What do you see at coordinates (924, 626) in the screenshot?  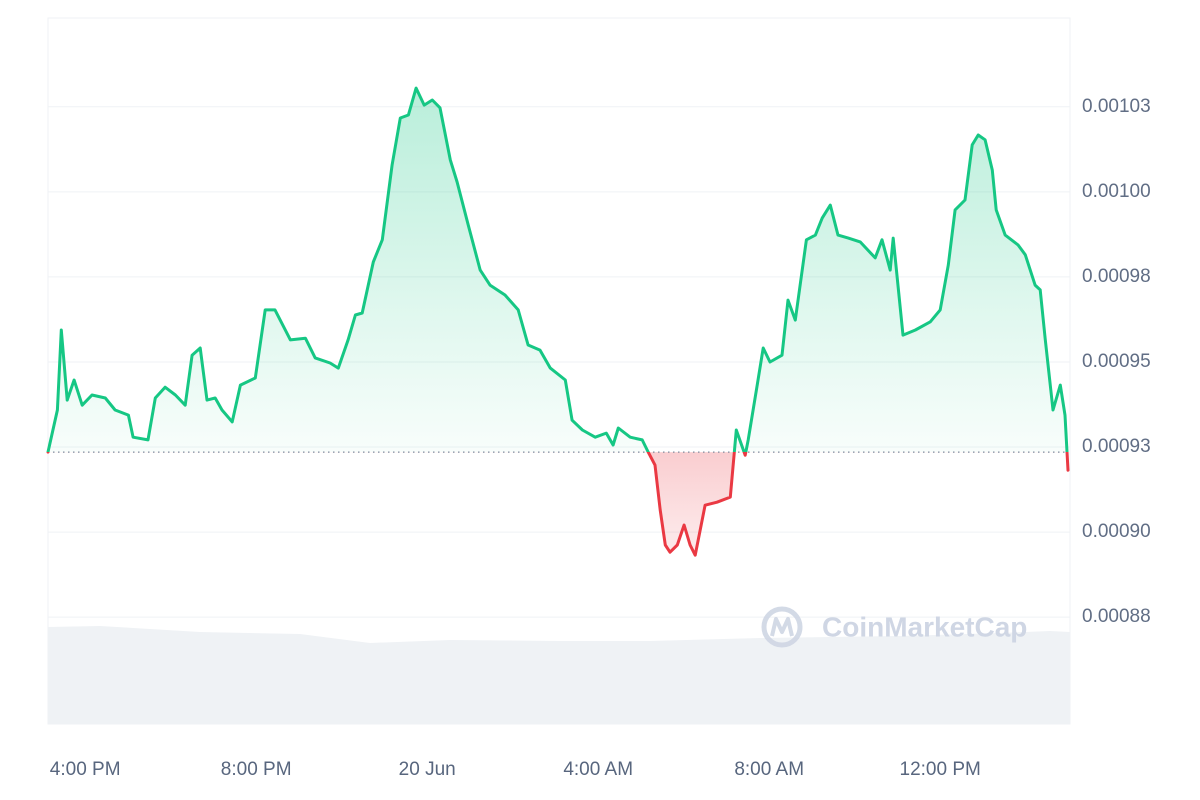 I see `watermark: CoinMarketCap` at bounding box center [924, 626].